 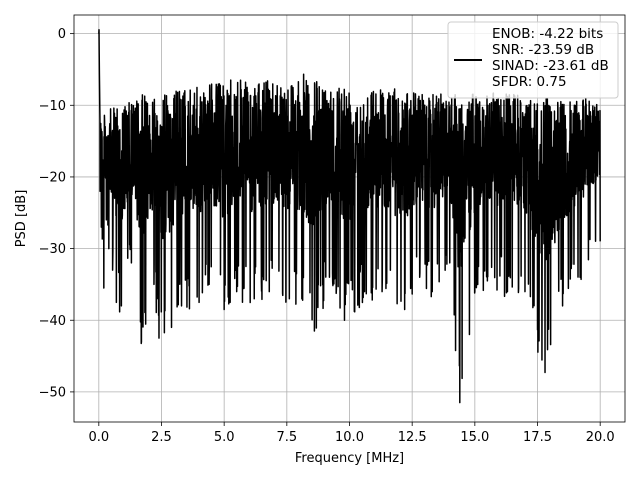 I want to click on x-tick-label: 20.0, so click(x=600, y=437).